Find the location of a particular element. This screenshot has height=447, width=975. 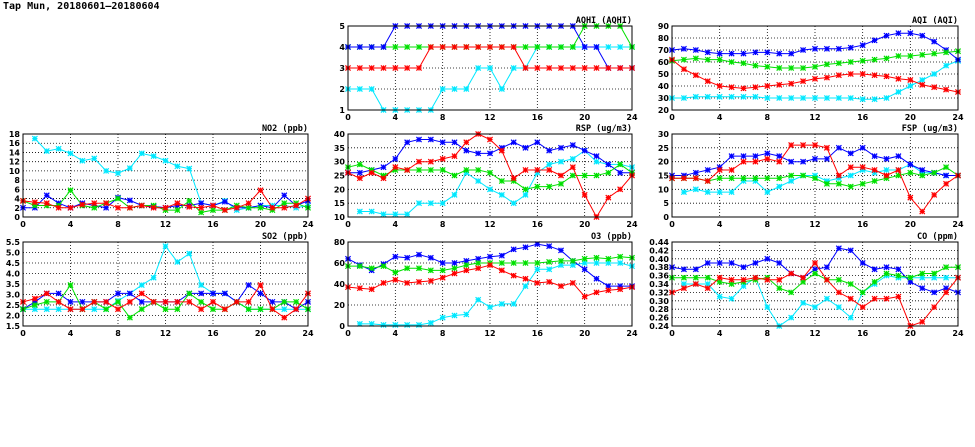

plot-frame is located at coordinates (165, 175).